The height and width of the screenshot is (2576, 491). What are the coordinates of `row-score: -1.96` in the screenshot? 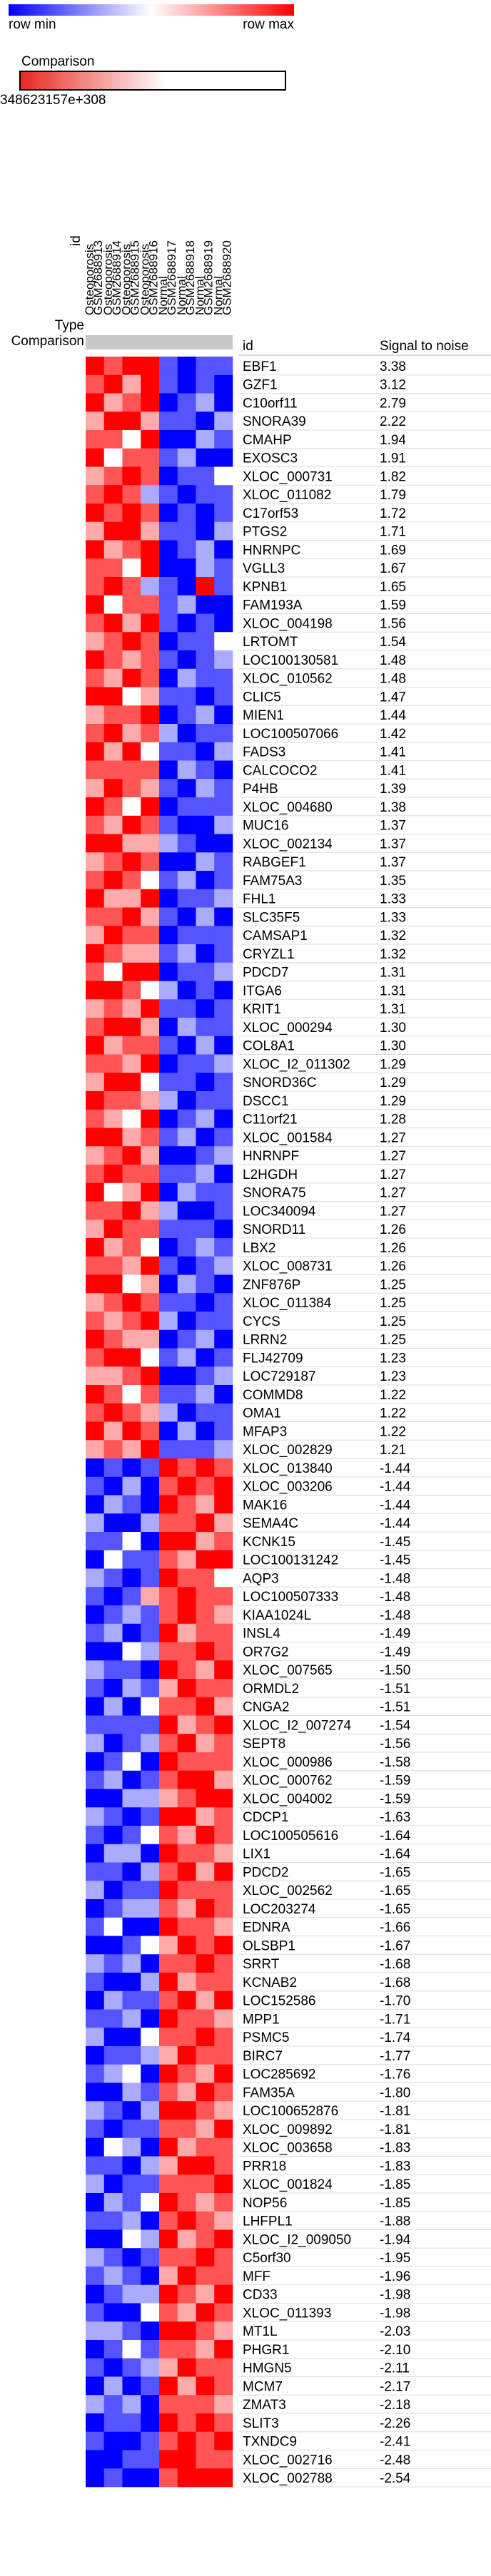 It's located at (395, 2277).